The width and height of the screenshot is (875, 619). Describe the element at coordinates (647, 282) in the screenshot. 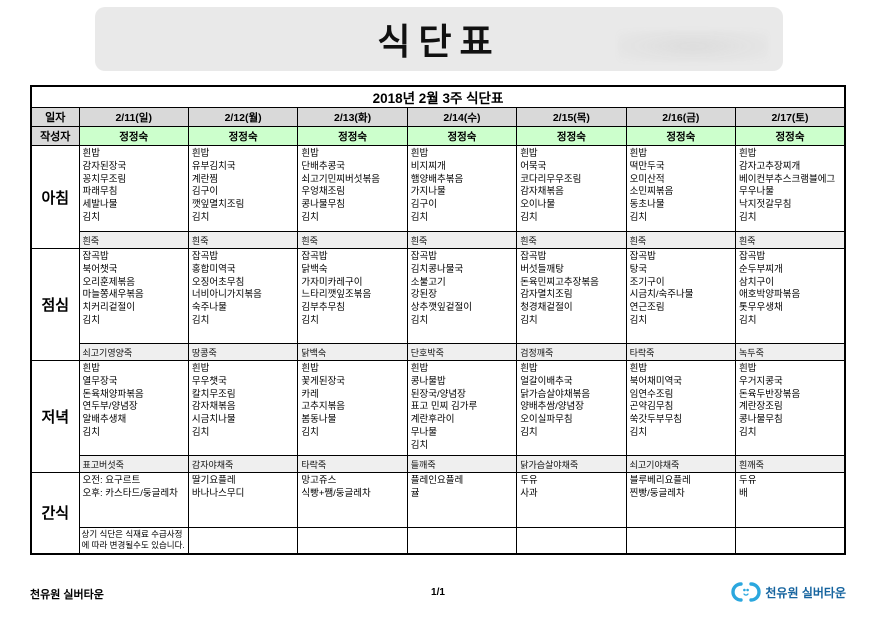

I see `menu-item: 조기구이` at that location.